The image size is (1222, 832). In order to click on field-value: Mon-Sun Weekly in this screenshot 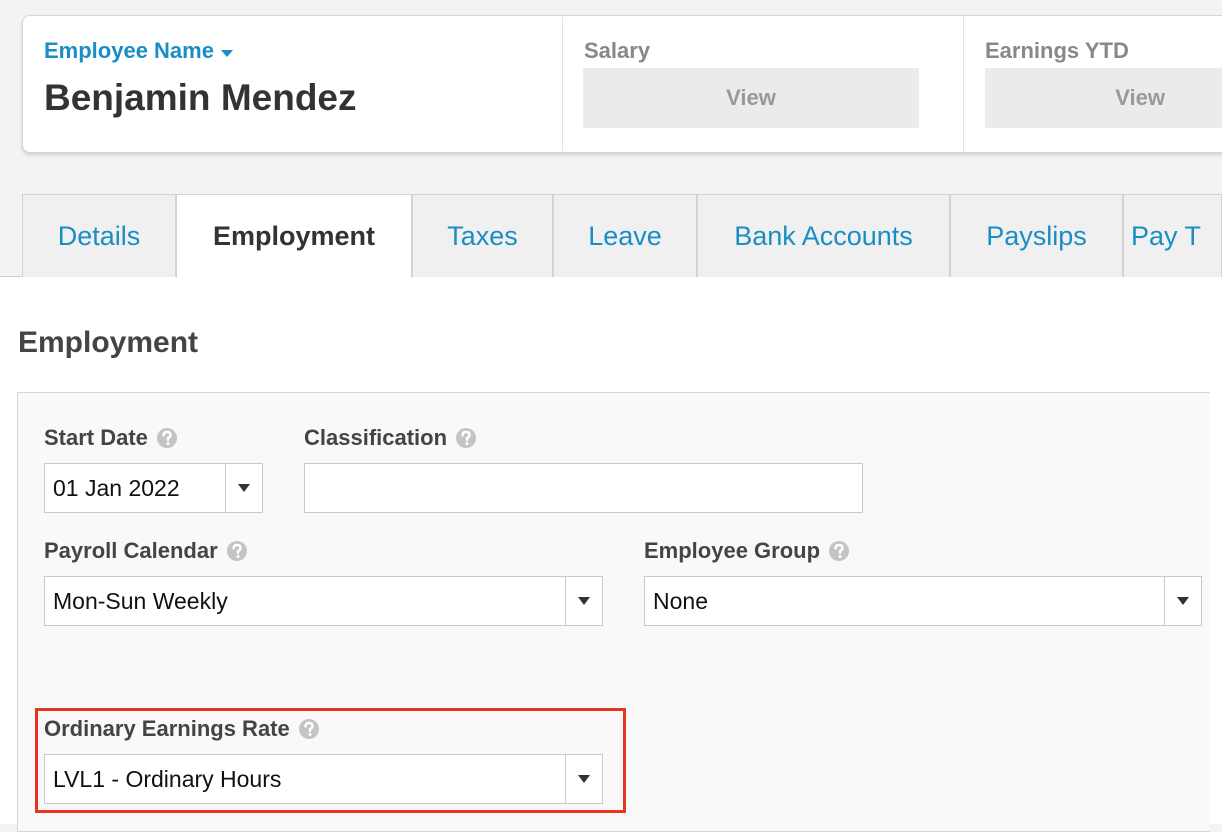, I will do `click(140, 600)`.